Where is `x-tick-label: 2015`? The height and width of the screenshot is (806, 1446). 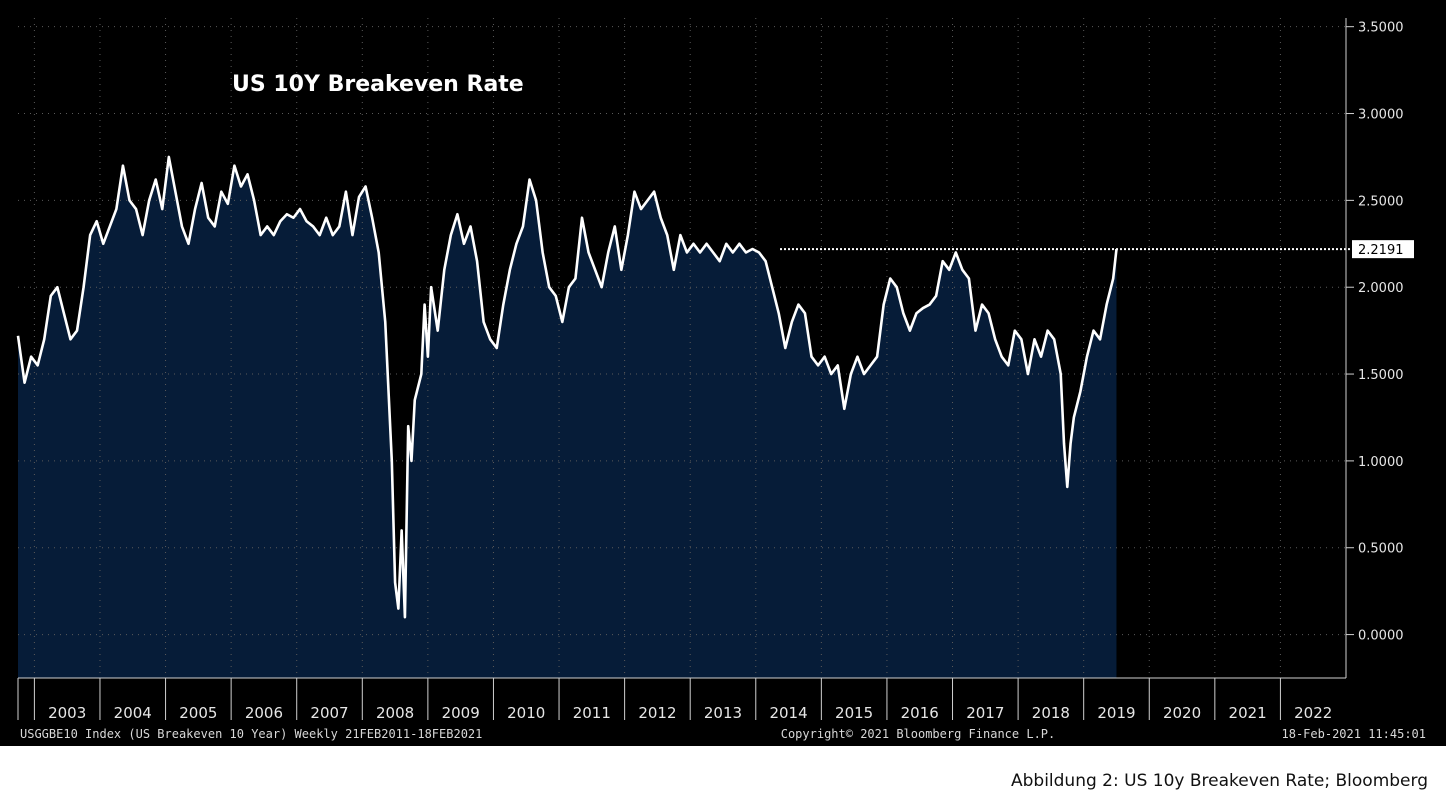
x-tick-label: 2015 is located at coordinates (854, 713).